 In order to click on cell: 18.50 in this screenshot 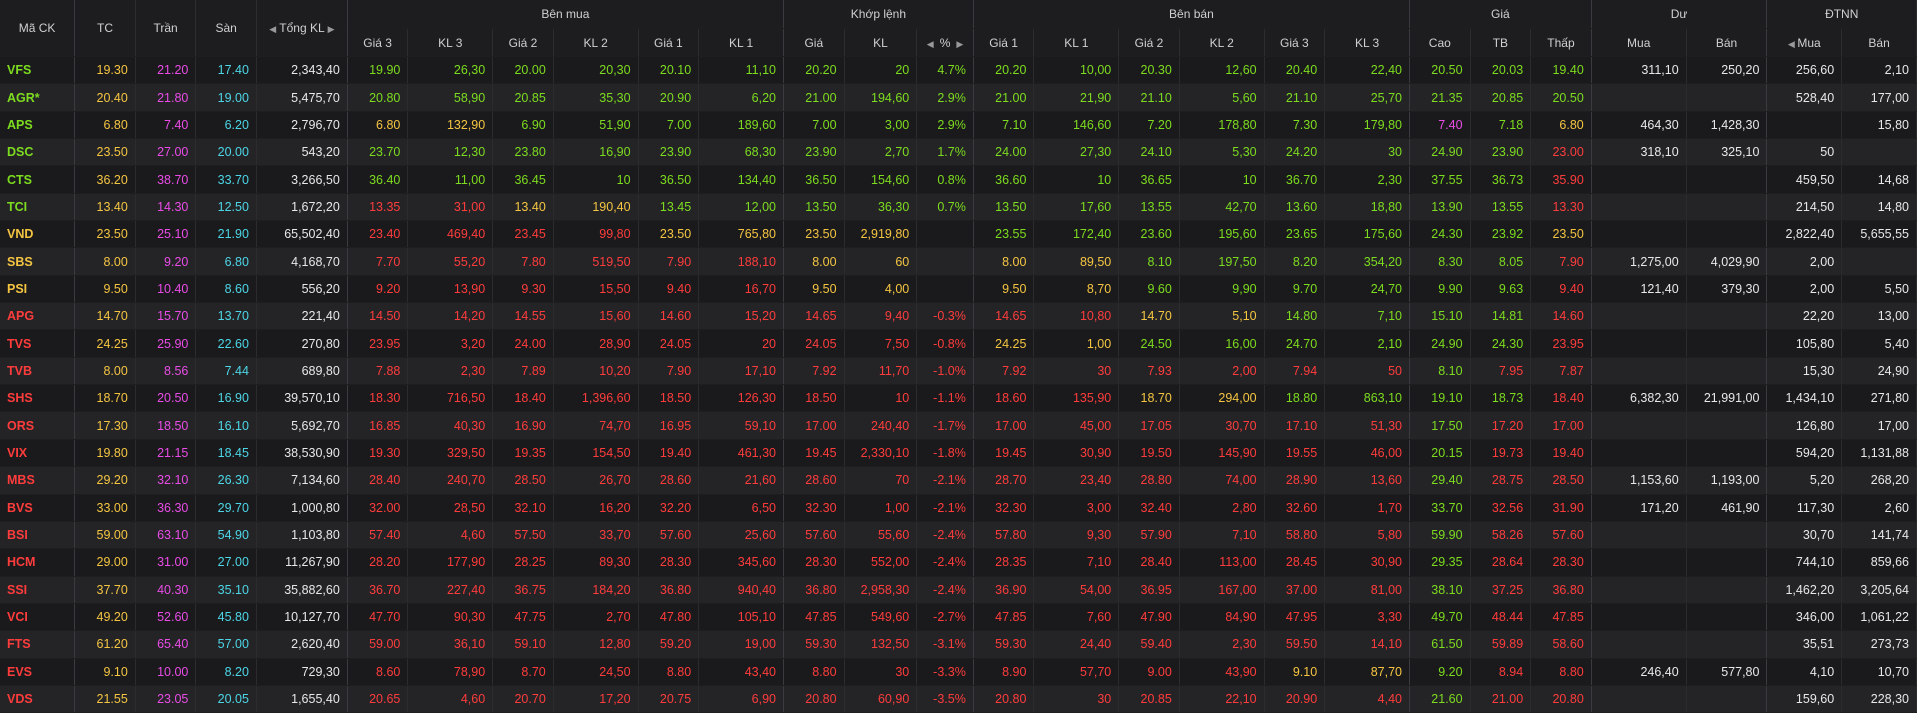, I will do `click(166, 425)`.